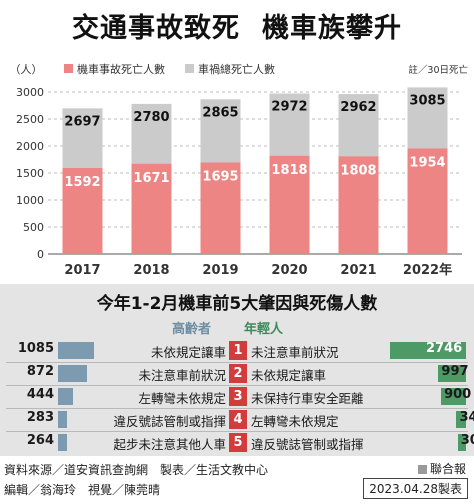 This screenshot has width=474, height=504. What do you see at coordinates (121, 69) in the screenshot?
I see `legend-label-motorcycle: 機車事故死亡人數` at bounding box center [121, 69].